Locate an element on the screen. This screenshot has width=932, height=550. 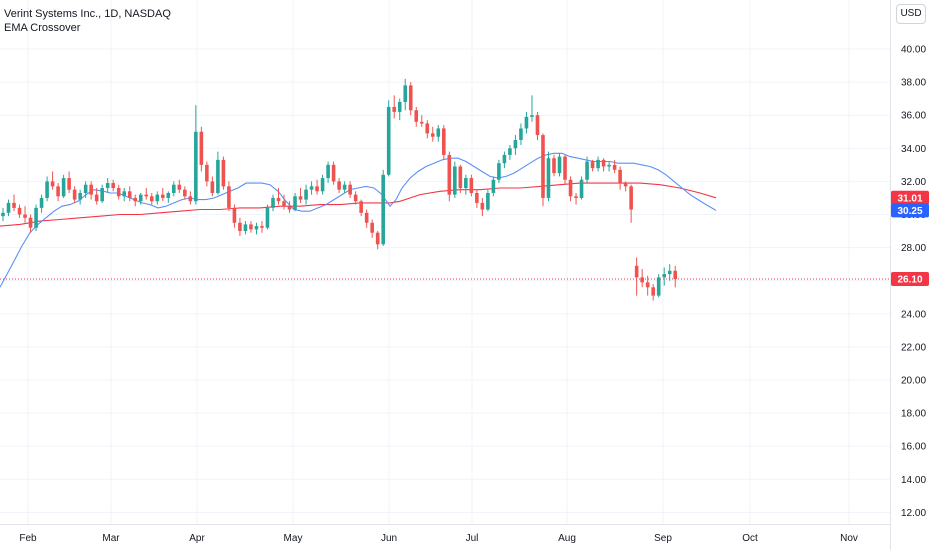
y-tick-label: 18.00 is located at coordinates (913, 414).